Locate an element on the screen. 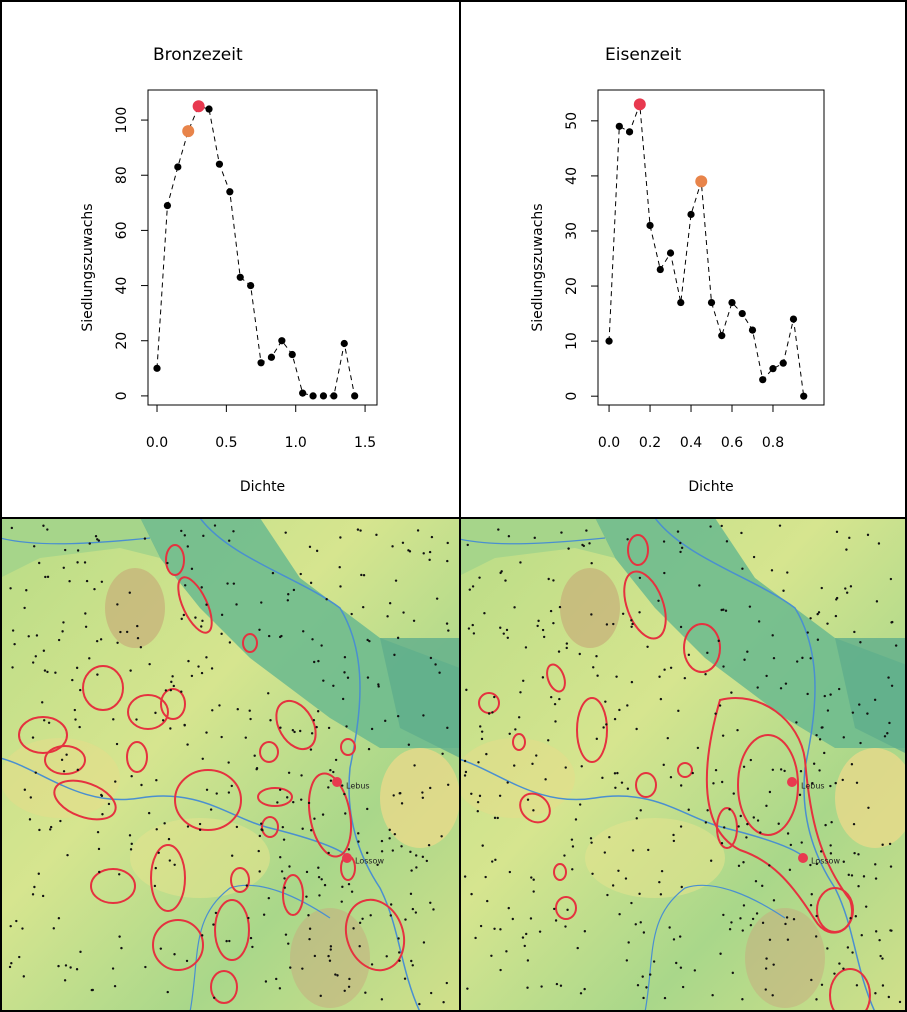 This screenshot has width=907, height=1012. x-tick-label: 1.0 is located at coordinates (296, 443).